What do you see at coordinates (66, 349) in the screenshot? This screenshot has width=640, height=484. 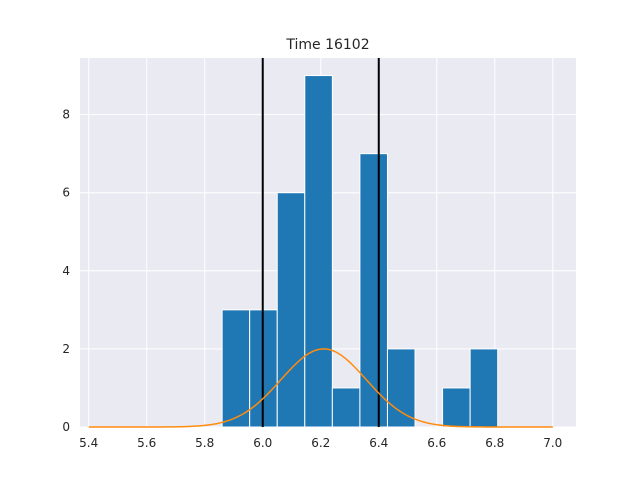 I see `y-tick-label: 2` at bounding box center [66, 349].